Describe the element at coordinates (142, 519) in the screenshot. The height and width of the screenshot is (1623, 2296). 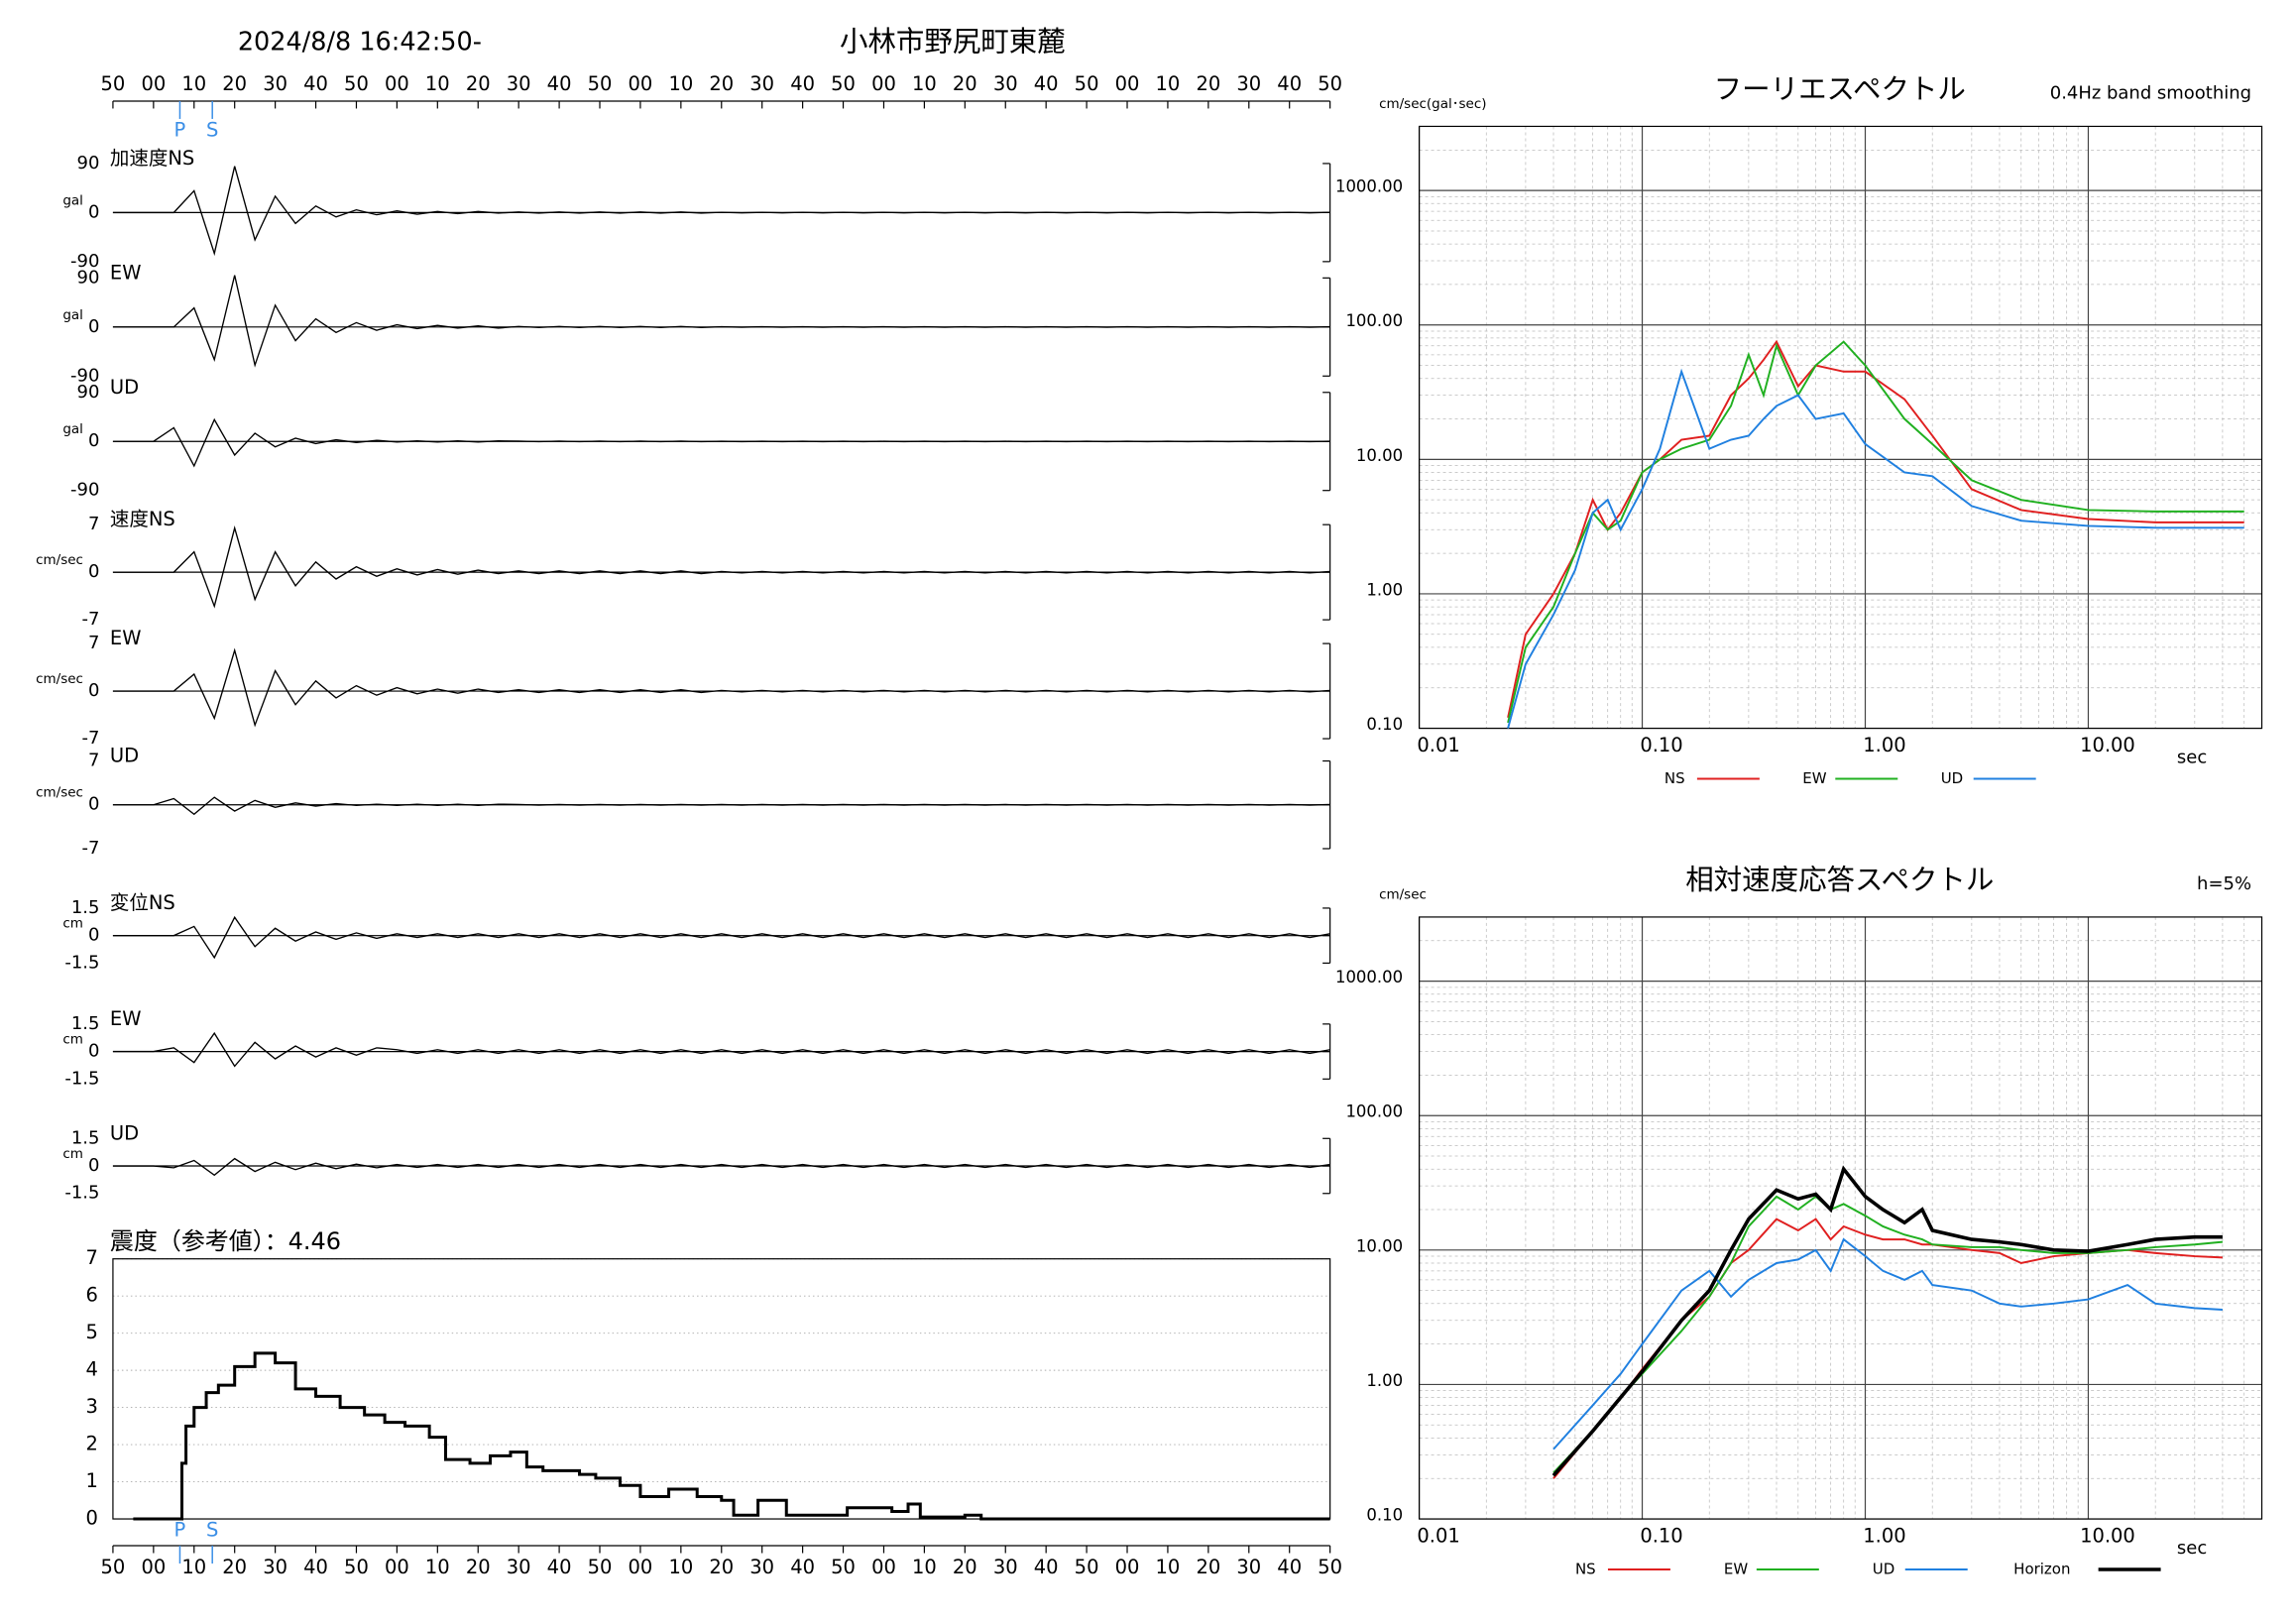
I see `panel-title: 速度NS` at that location.